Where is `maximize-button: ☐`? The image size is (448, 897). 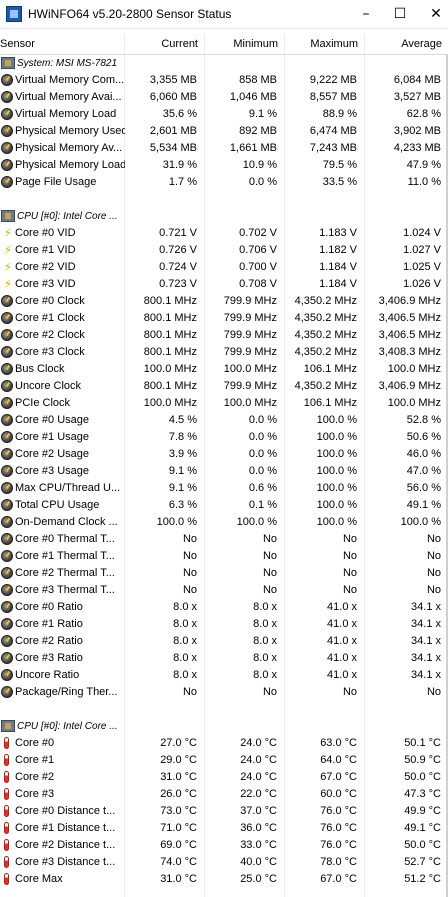
maximize-button: ☐ is located at coordinates (400, 14).